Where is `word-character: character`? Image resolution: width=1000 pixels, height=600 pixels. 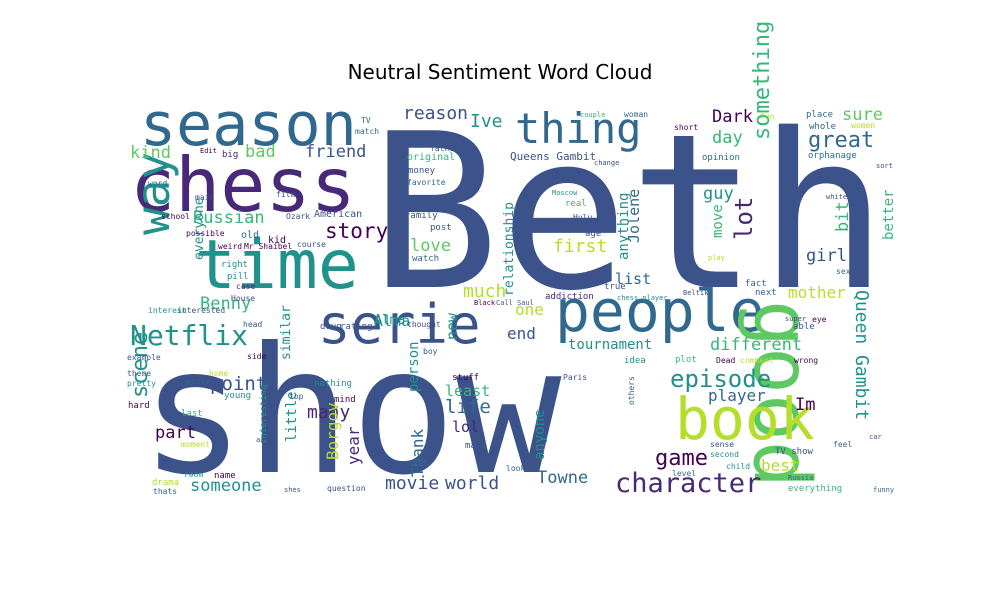 word-character: character is located at coordinates (688, 483).